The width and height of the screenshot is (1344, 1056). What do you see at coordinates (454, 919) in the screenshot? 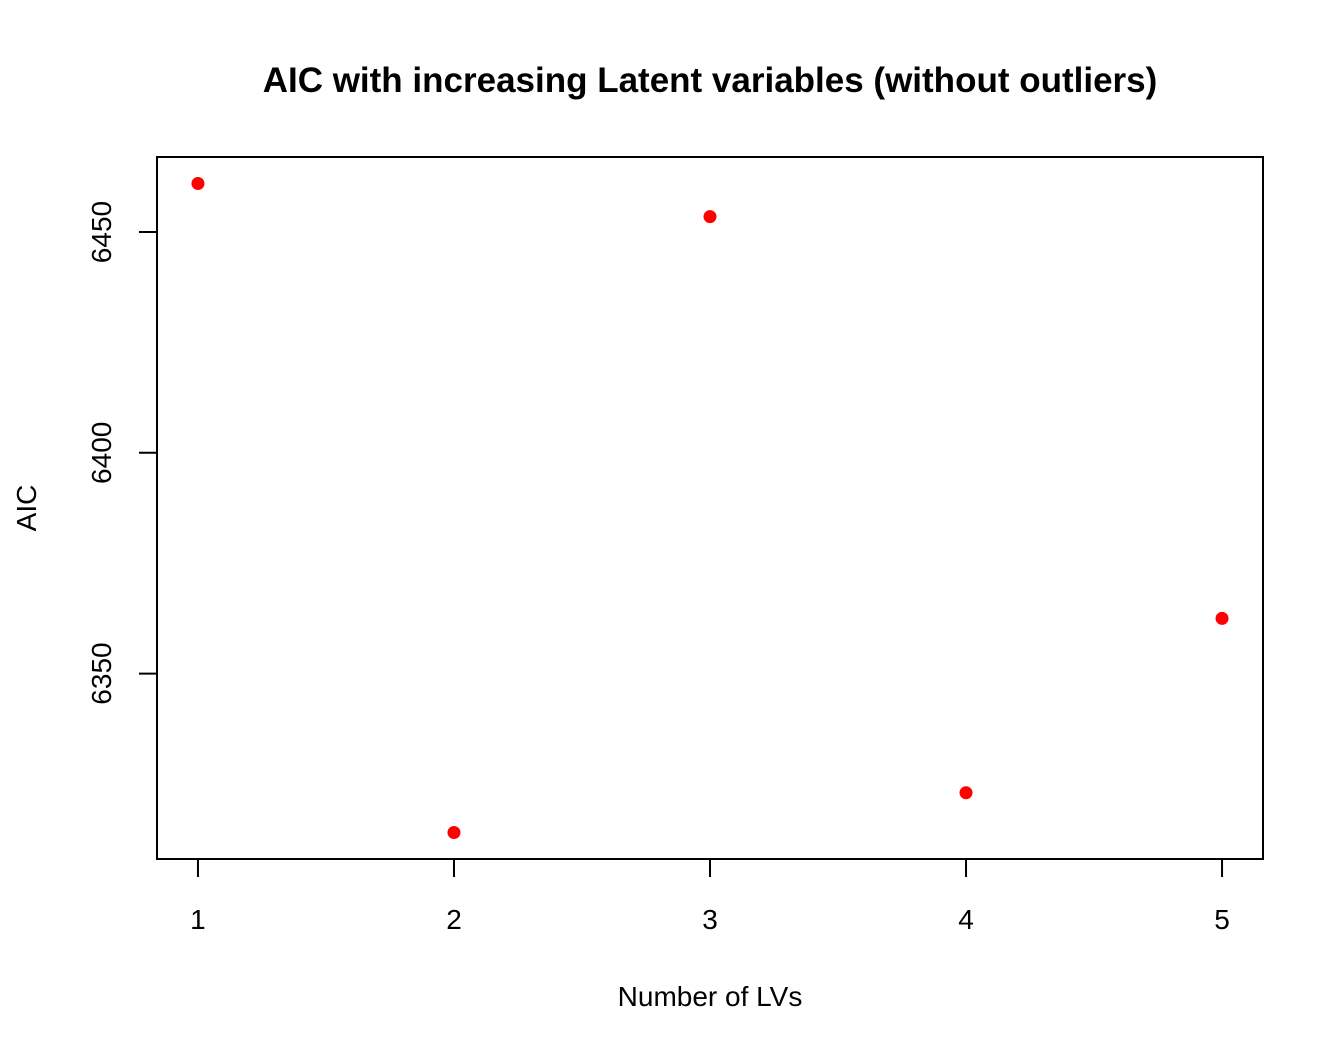
I see `x-tick-label: 2` at bounding box center [454, 919].